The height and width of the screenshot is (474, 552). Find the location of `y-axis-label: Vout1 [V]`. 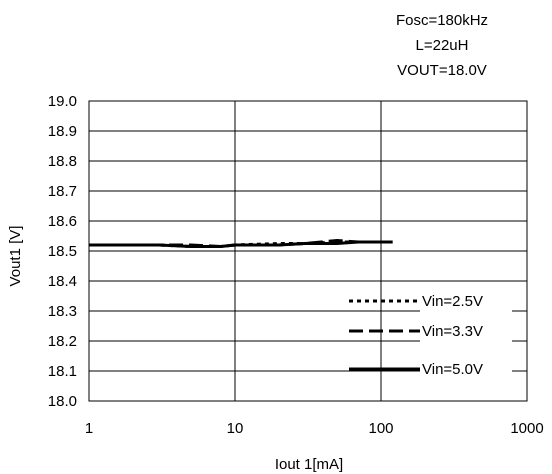

y-axis-label: Vout1 [V] is located at coordinates (15, 256).